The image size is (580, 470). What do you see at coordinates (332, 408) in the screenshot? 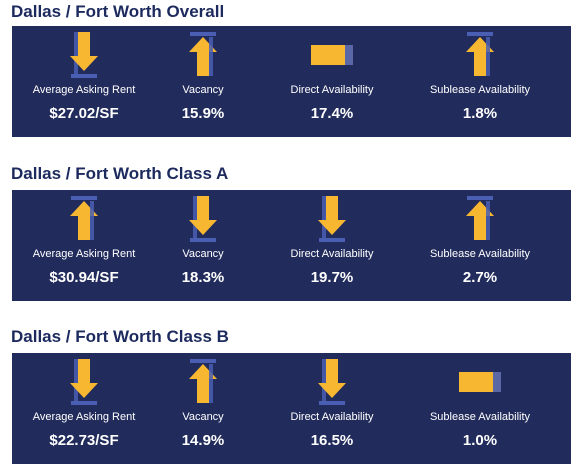
I see `metric-direct-availability: Direct Availability 16.5%` at bounding box center [332, 408].